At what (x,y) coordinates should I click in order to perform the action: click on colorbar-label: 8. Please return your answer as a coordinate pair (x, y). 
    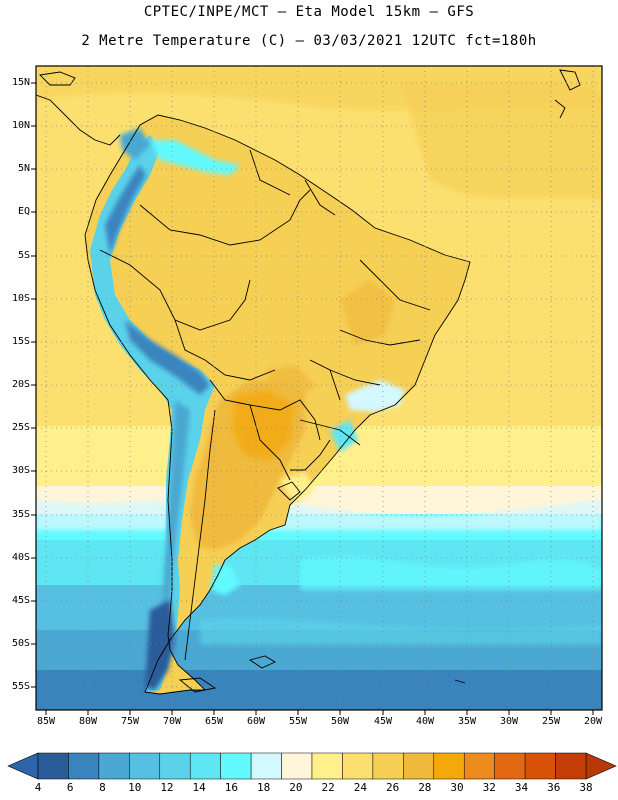
    Looking at the image, I should click on (102, 787).